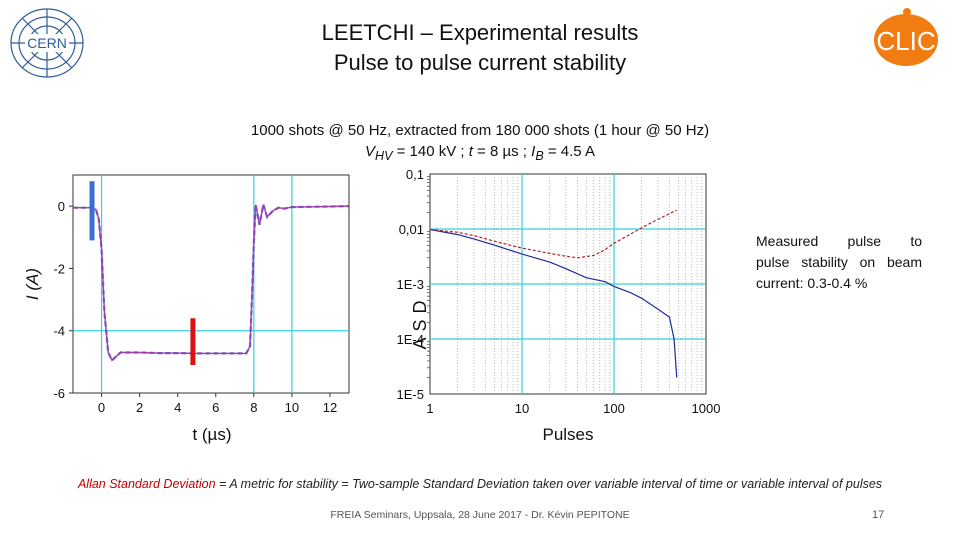  Describe the element at coordinates (905, 41) in the screenshot. I see `clic-logo-text: CLIC` at that location.